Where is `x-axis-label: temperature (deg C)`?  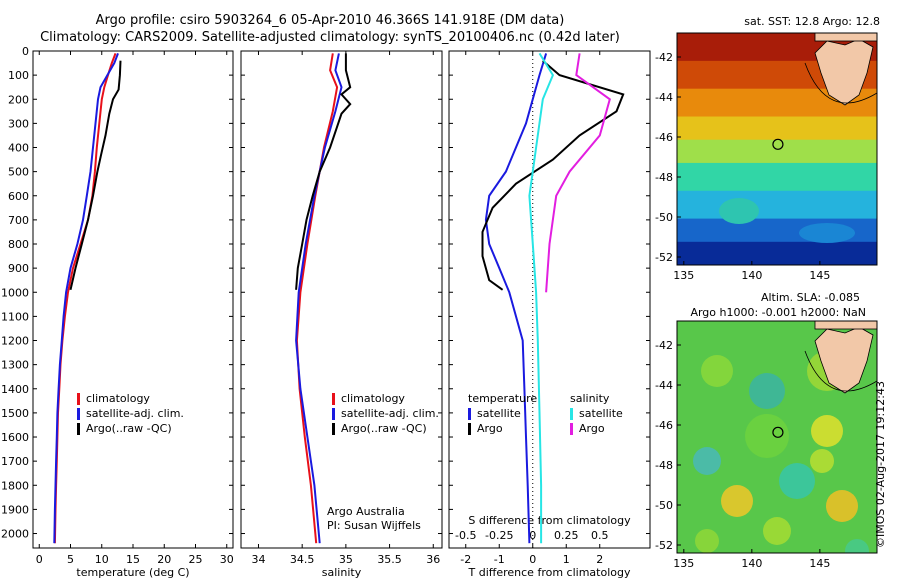
x-axis-label: temperature (deg C) is located at coordinates (132, 572).